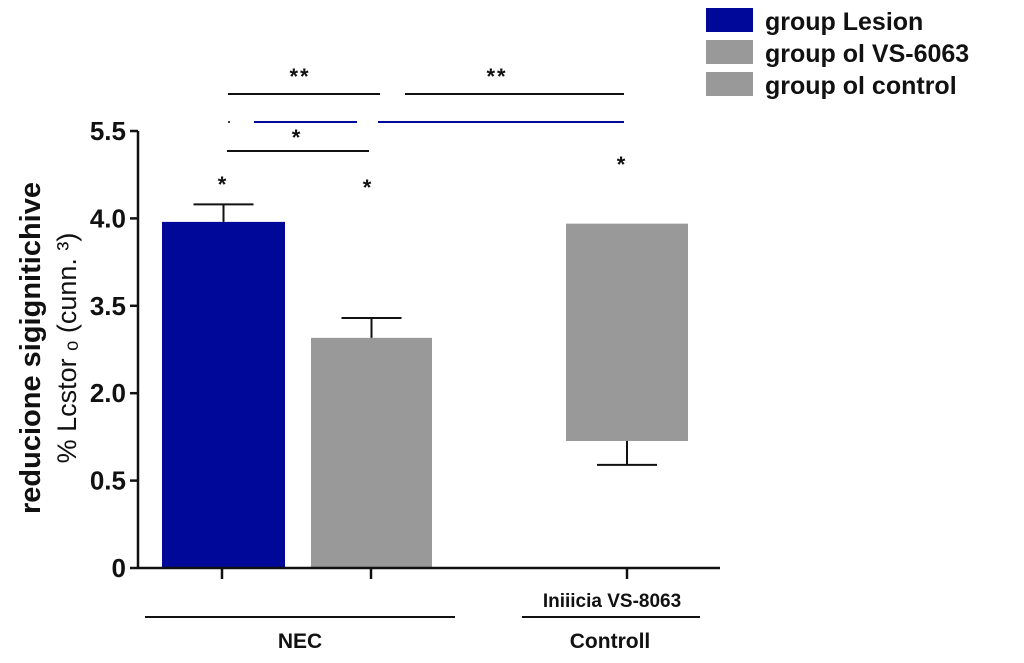 The image size is (1024, 663). What do you see at coordinates (108, 131) in the screenshot?
I see `y-tick-label: 5.5` at bounding box center [108, 131].